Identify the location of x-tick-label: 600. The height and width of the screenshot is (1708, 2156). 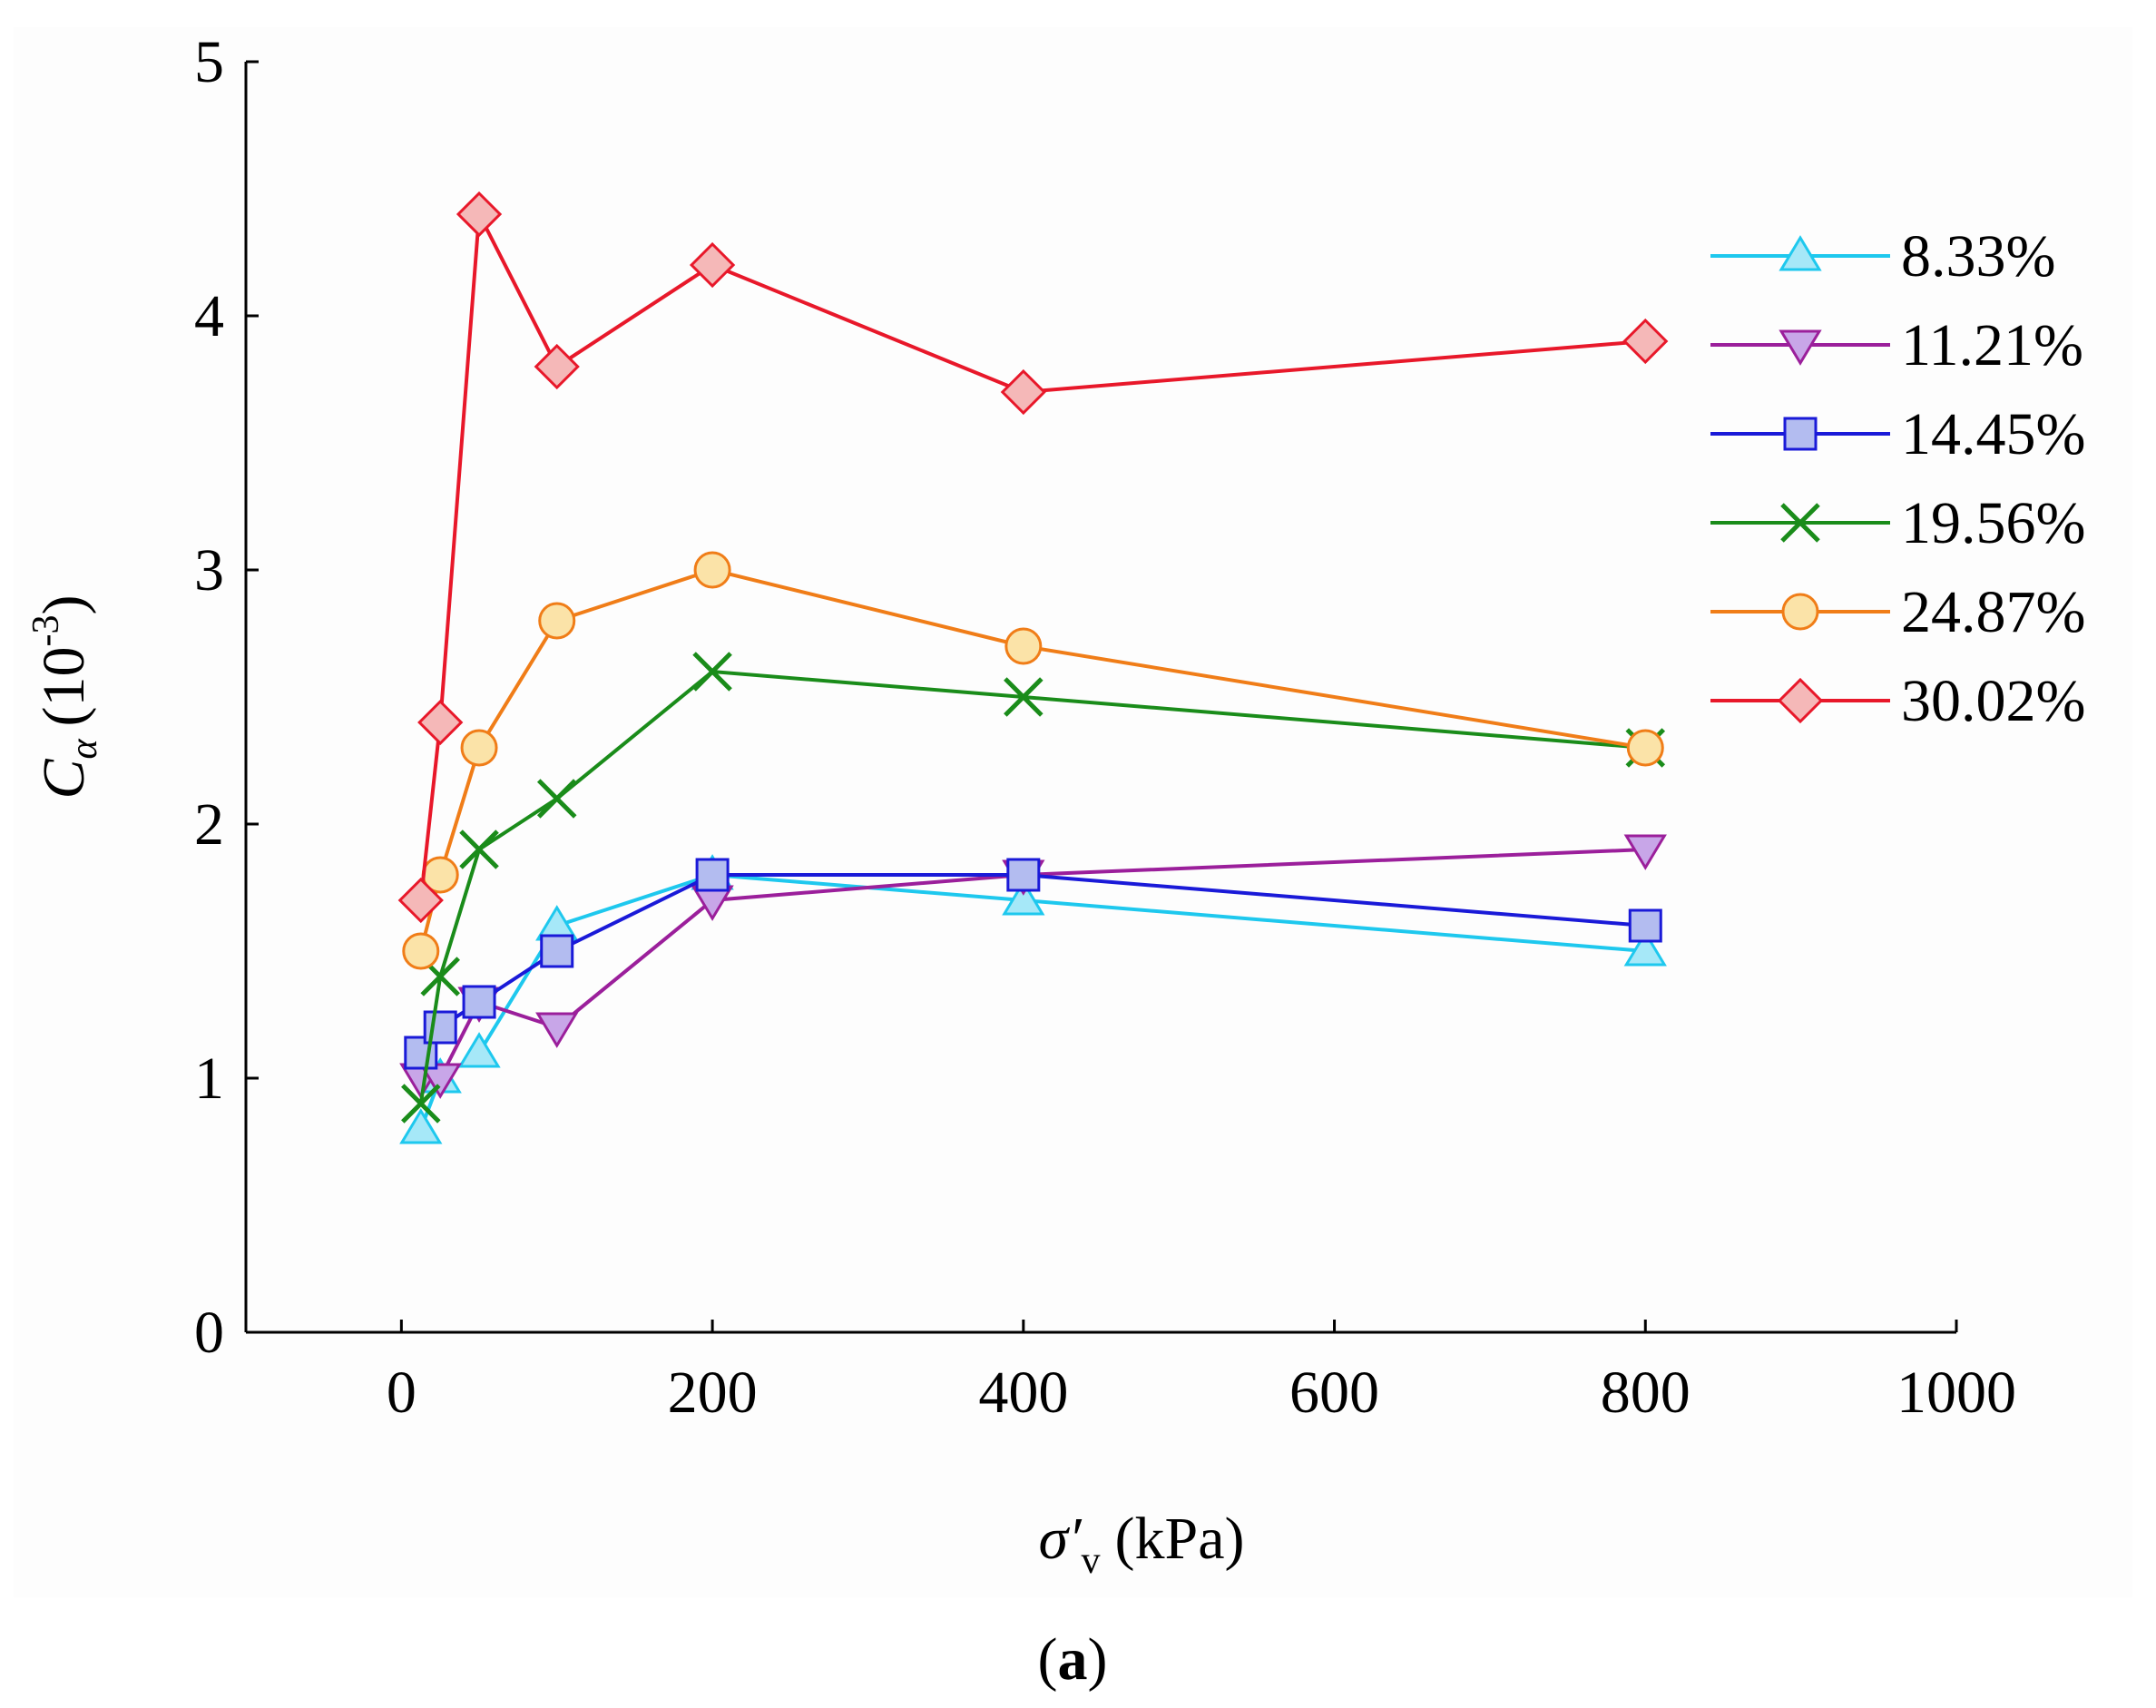
(1334, 1393).